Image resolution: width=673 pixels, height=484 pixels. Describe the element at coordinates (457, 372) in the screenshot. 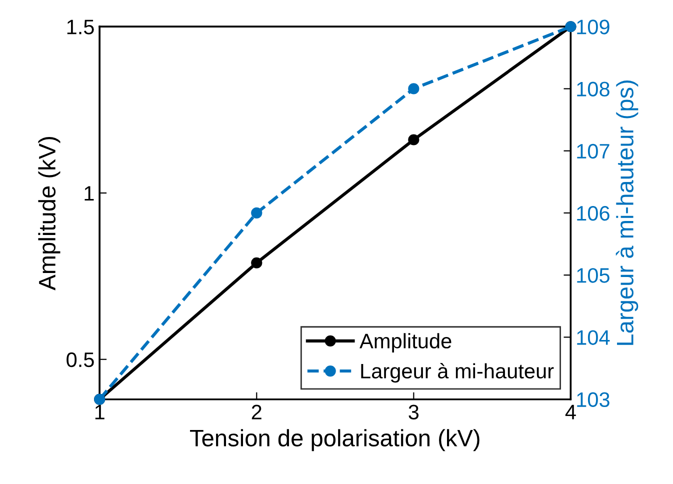

I see `legend-label: Largeur à mi-hauteur` at that location.